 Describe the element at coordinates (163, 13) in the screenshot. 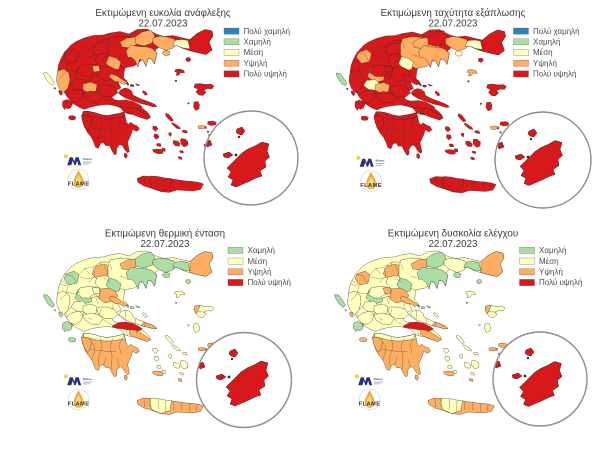

I see `svg-text: Εκτιμώμενη ευκολία ανάφλεξης` at that location.